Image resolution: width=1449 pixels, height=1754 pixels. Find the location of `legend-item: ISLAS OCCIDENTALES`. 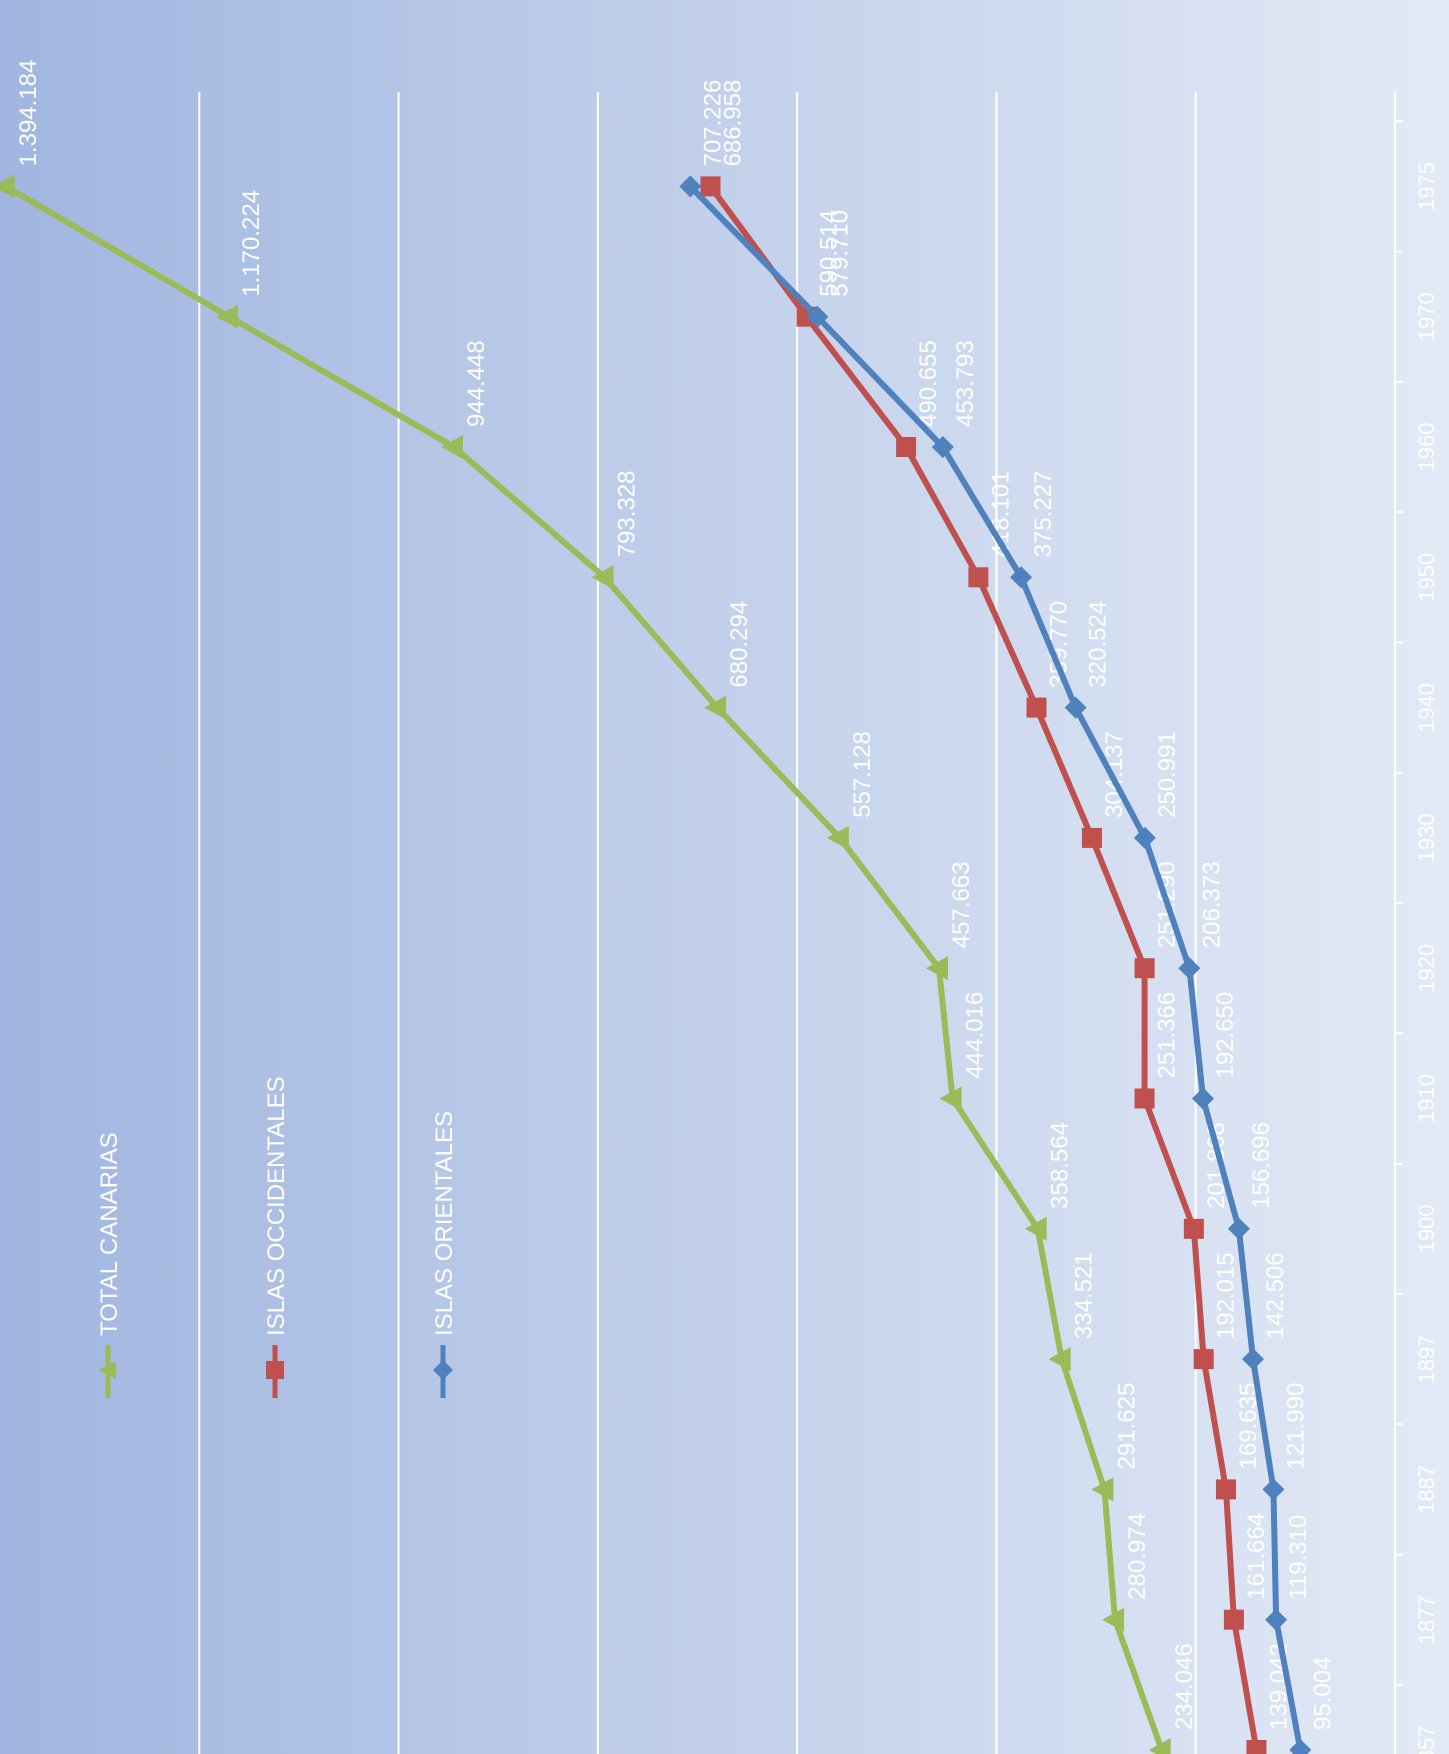

legend-item: ISLAS OCCIDENTALES is located at coordinates (276, 1237).